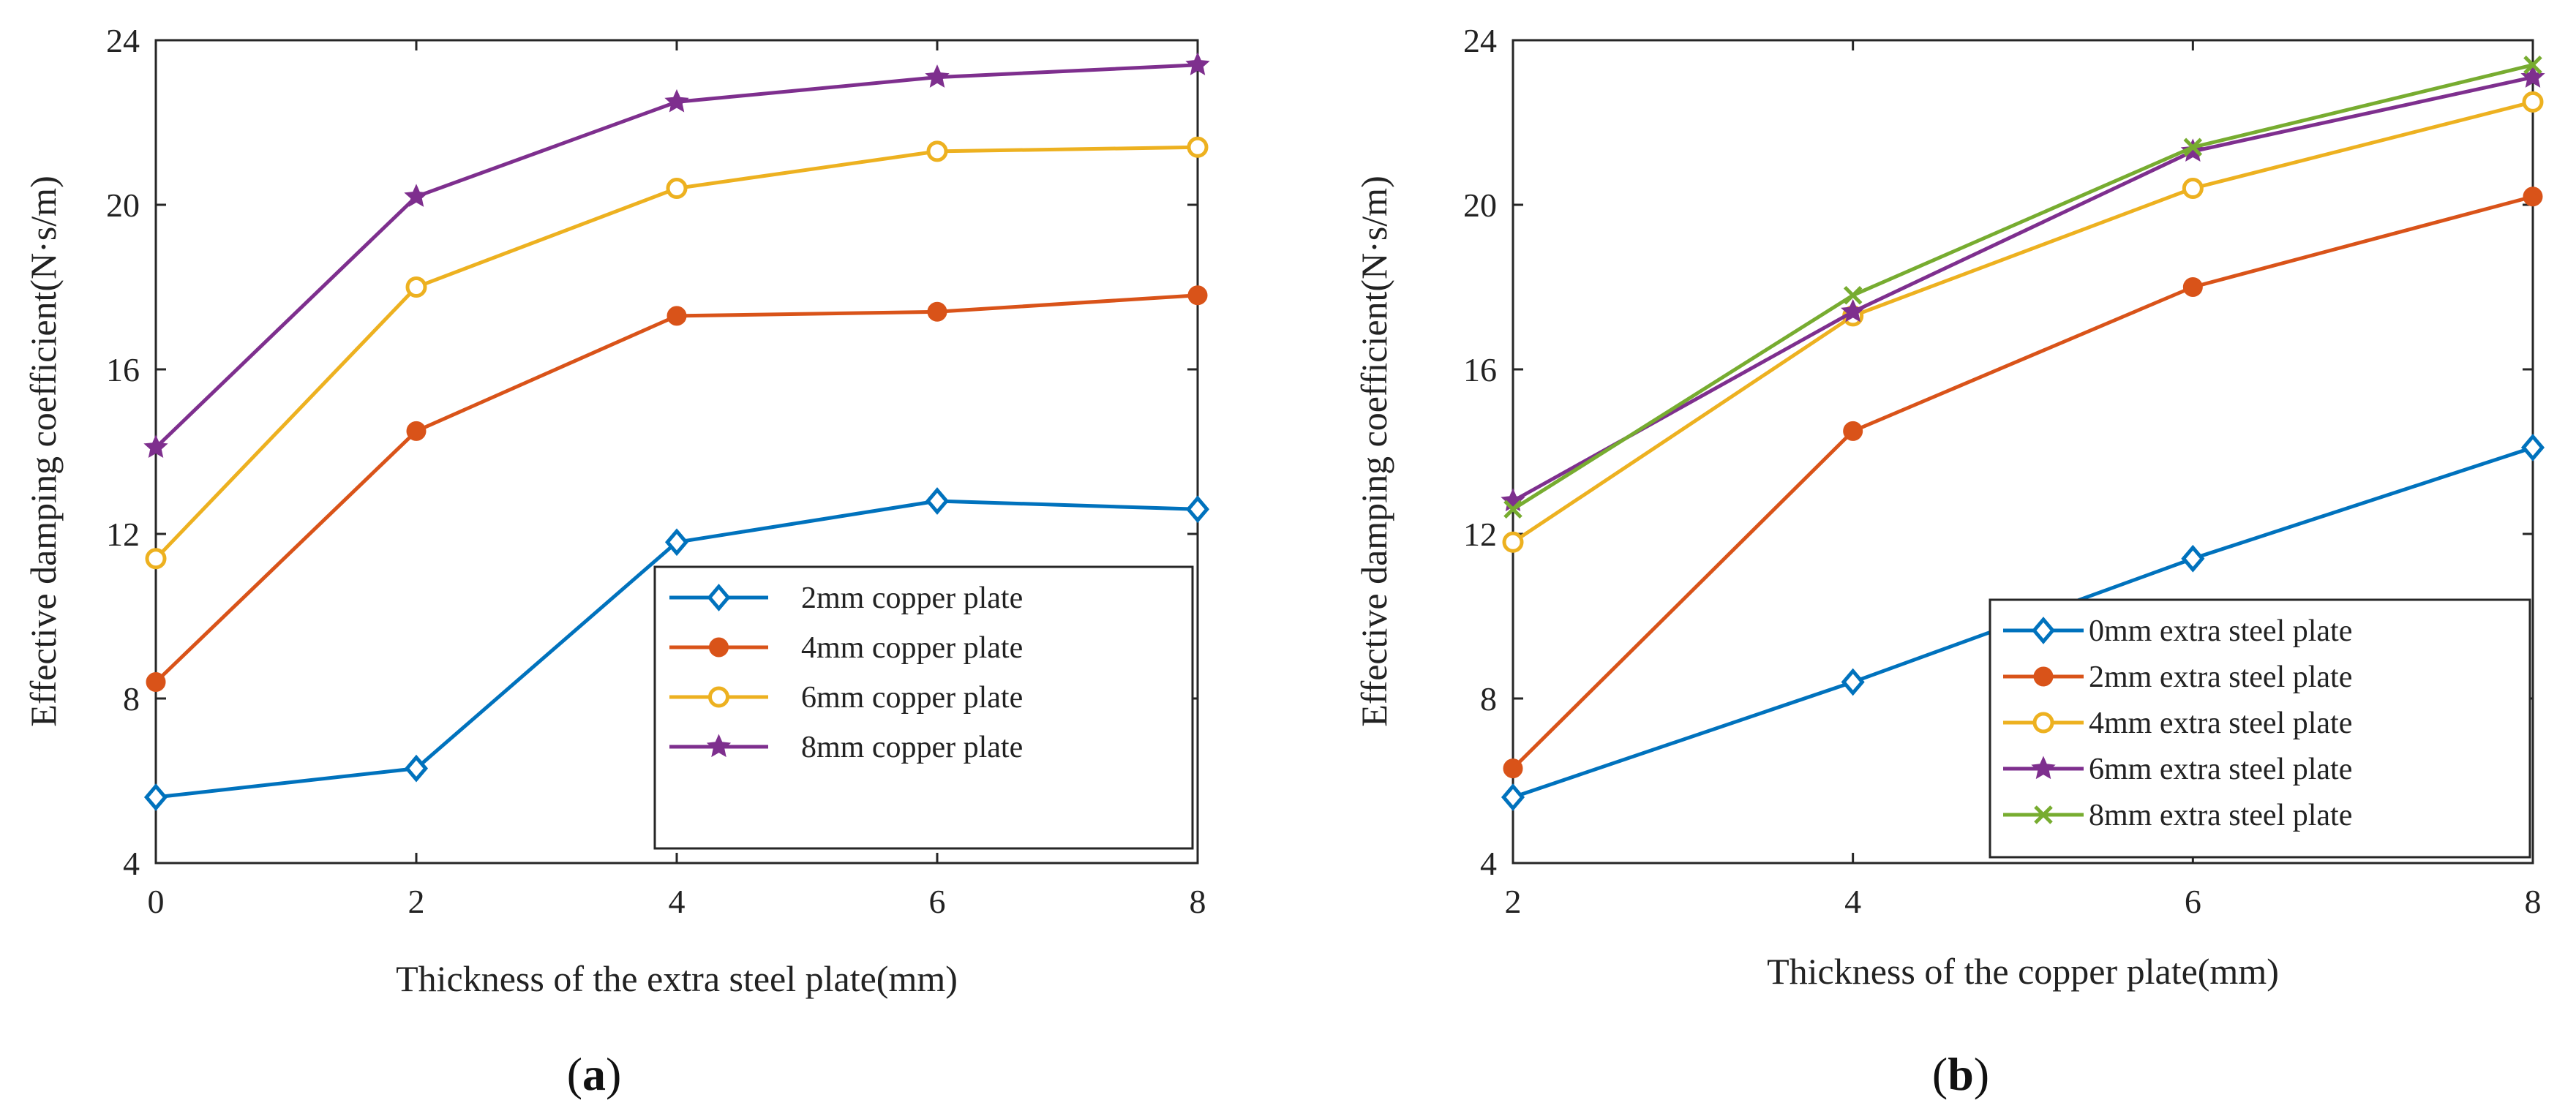  I want to click on y-axis-label-b: Effective damping coefficient(N·s/m), so click(1373, 451).